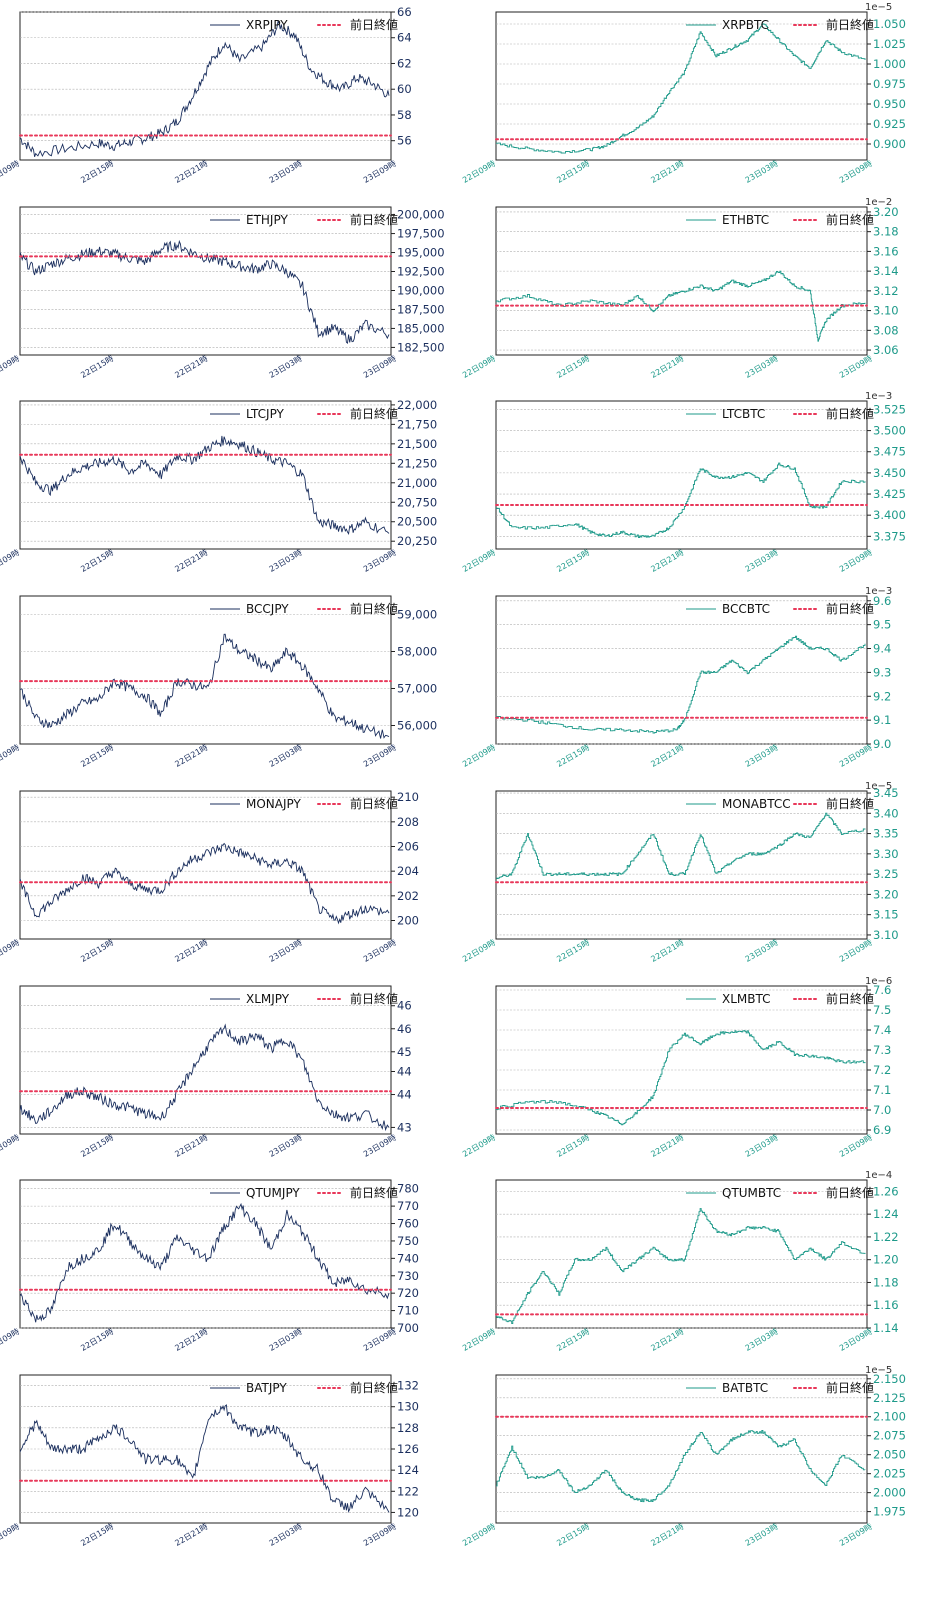 The height and width of the screenshot is (1600, 949). I want to click on legend: MONAJPY 前日終値, so click(304, 803).